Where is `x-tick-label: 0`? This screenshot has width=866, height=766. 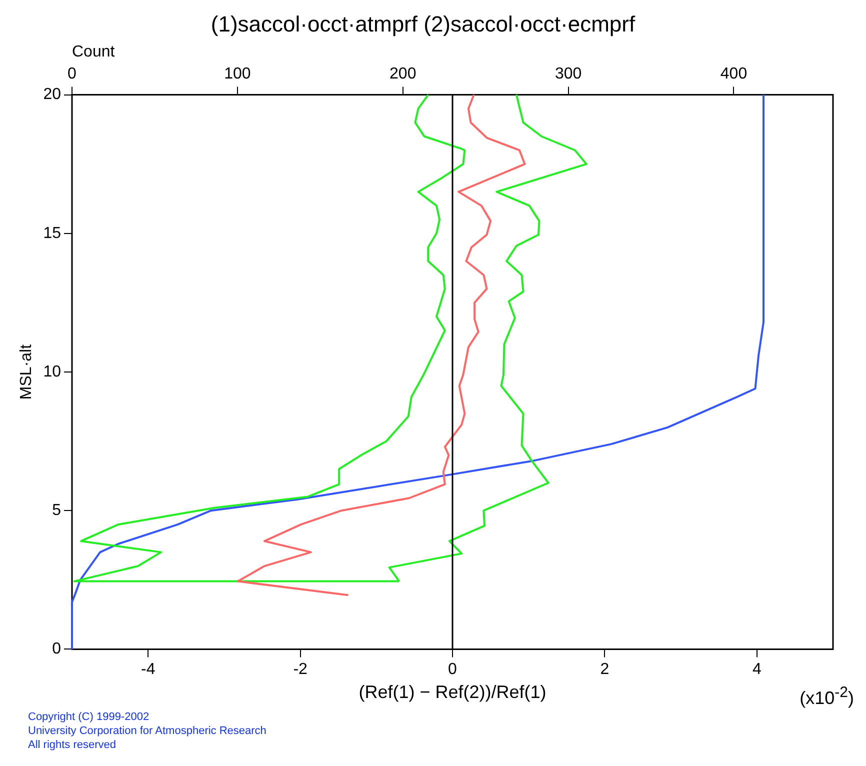
x-tick-label: 0 is located at coordinates (453, 669).